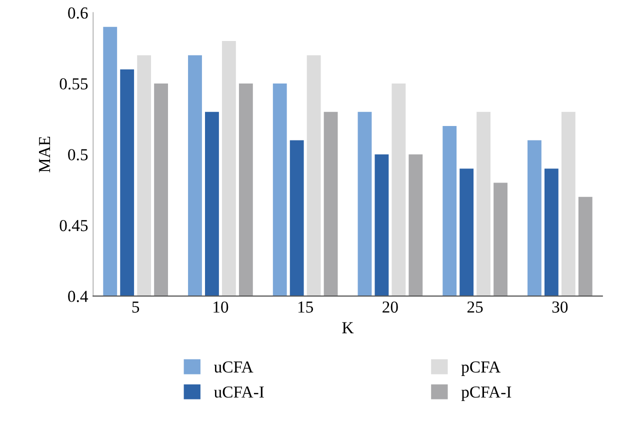 This screenshot has height=423, width=621. I want to click on y-tick-label: 0.45, so click(74, 226).